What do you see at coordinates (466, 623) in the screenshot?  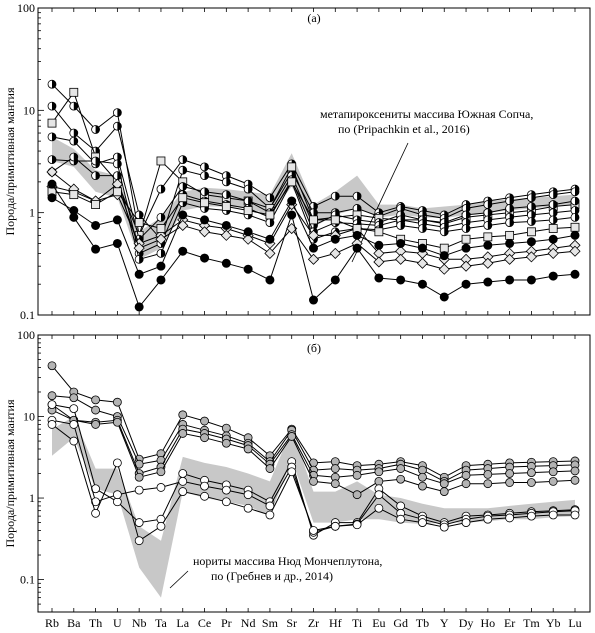 I see `x-tick-label-dy: Dy` at bounding box center [466, 623].